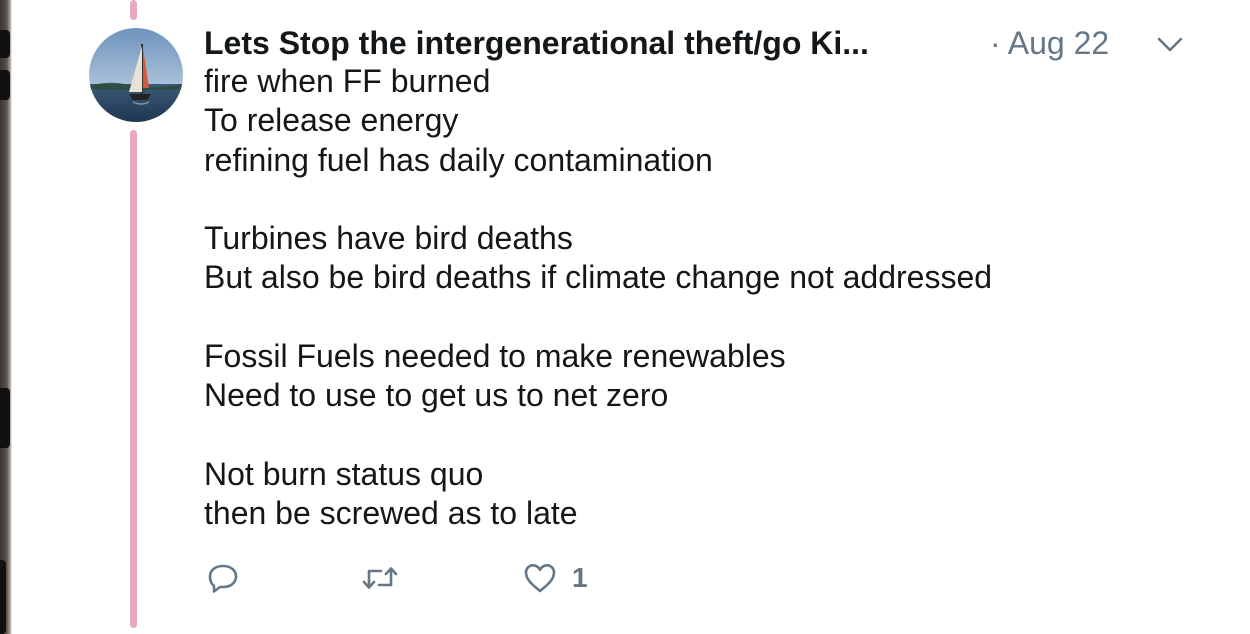  I want to click on retweet-icon, so click(380, 578).